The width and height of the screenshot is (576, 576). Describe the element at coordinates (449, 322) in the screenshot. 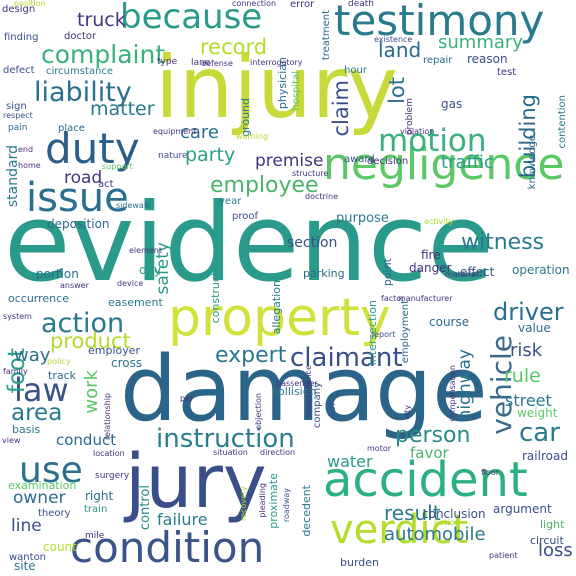

I see `word-course: course` at that location.